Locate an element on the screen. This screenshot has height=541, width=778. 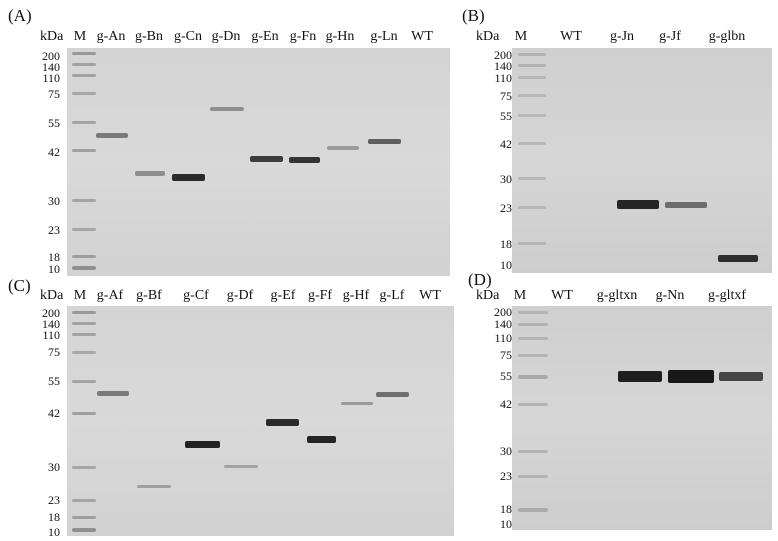
panel-d-tick: 110 is located at coordinates (503, 338).